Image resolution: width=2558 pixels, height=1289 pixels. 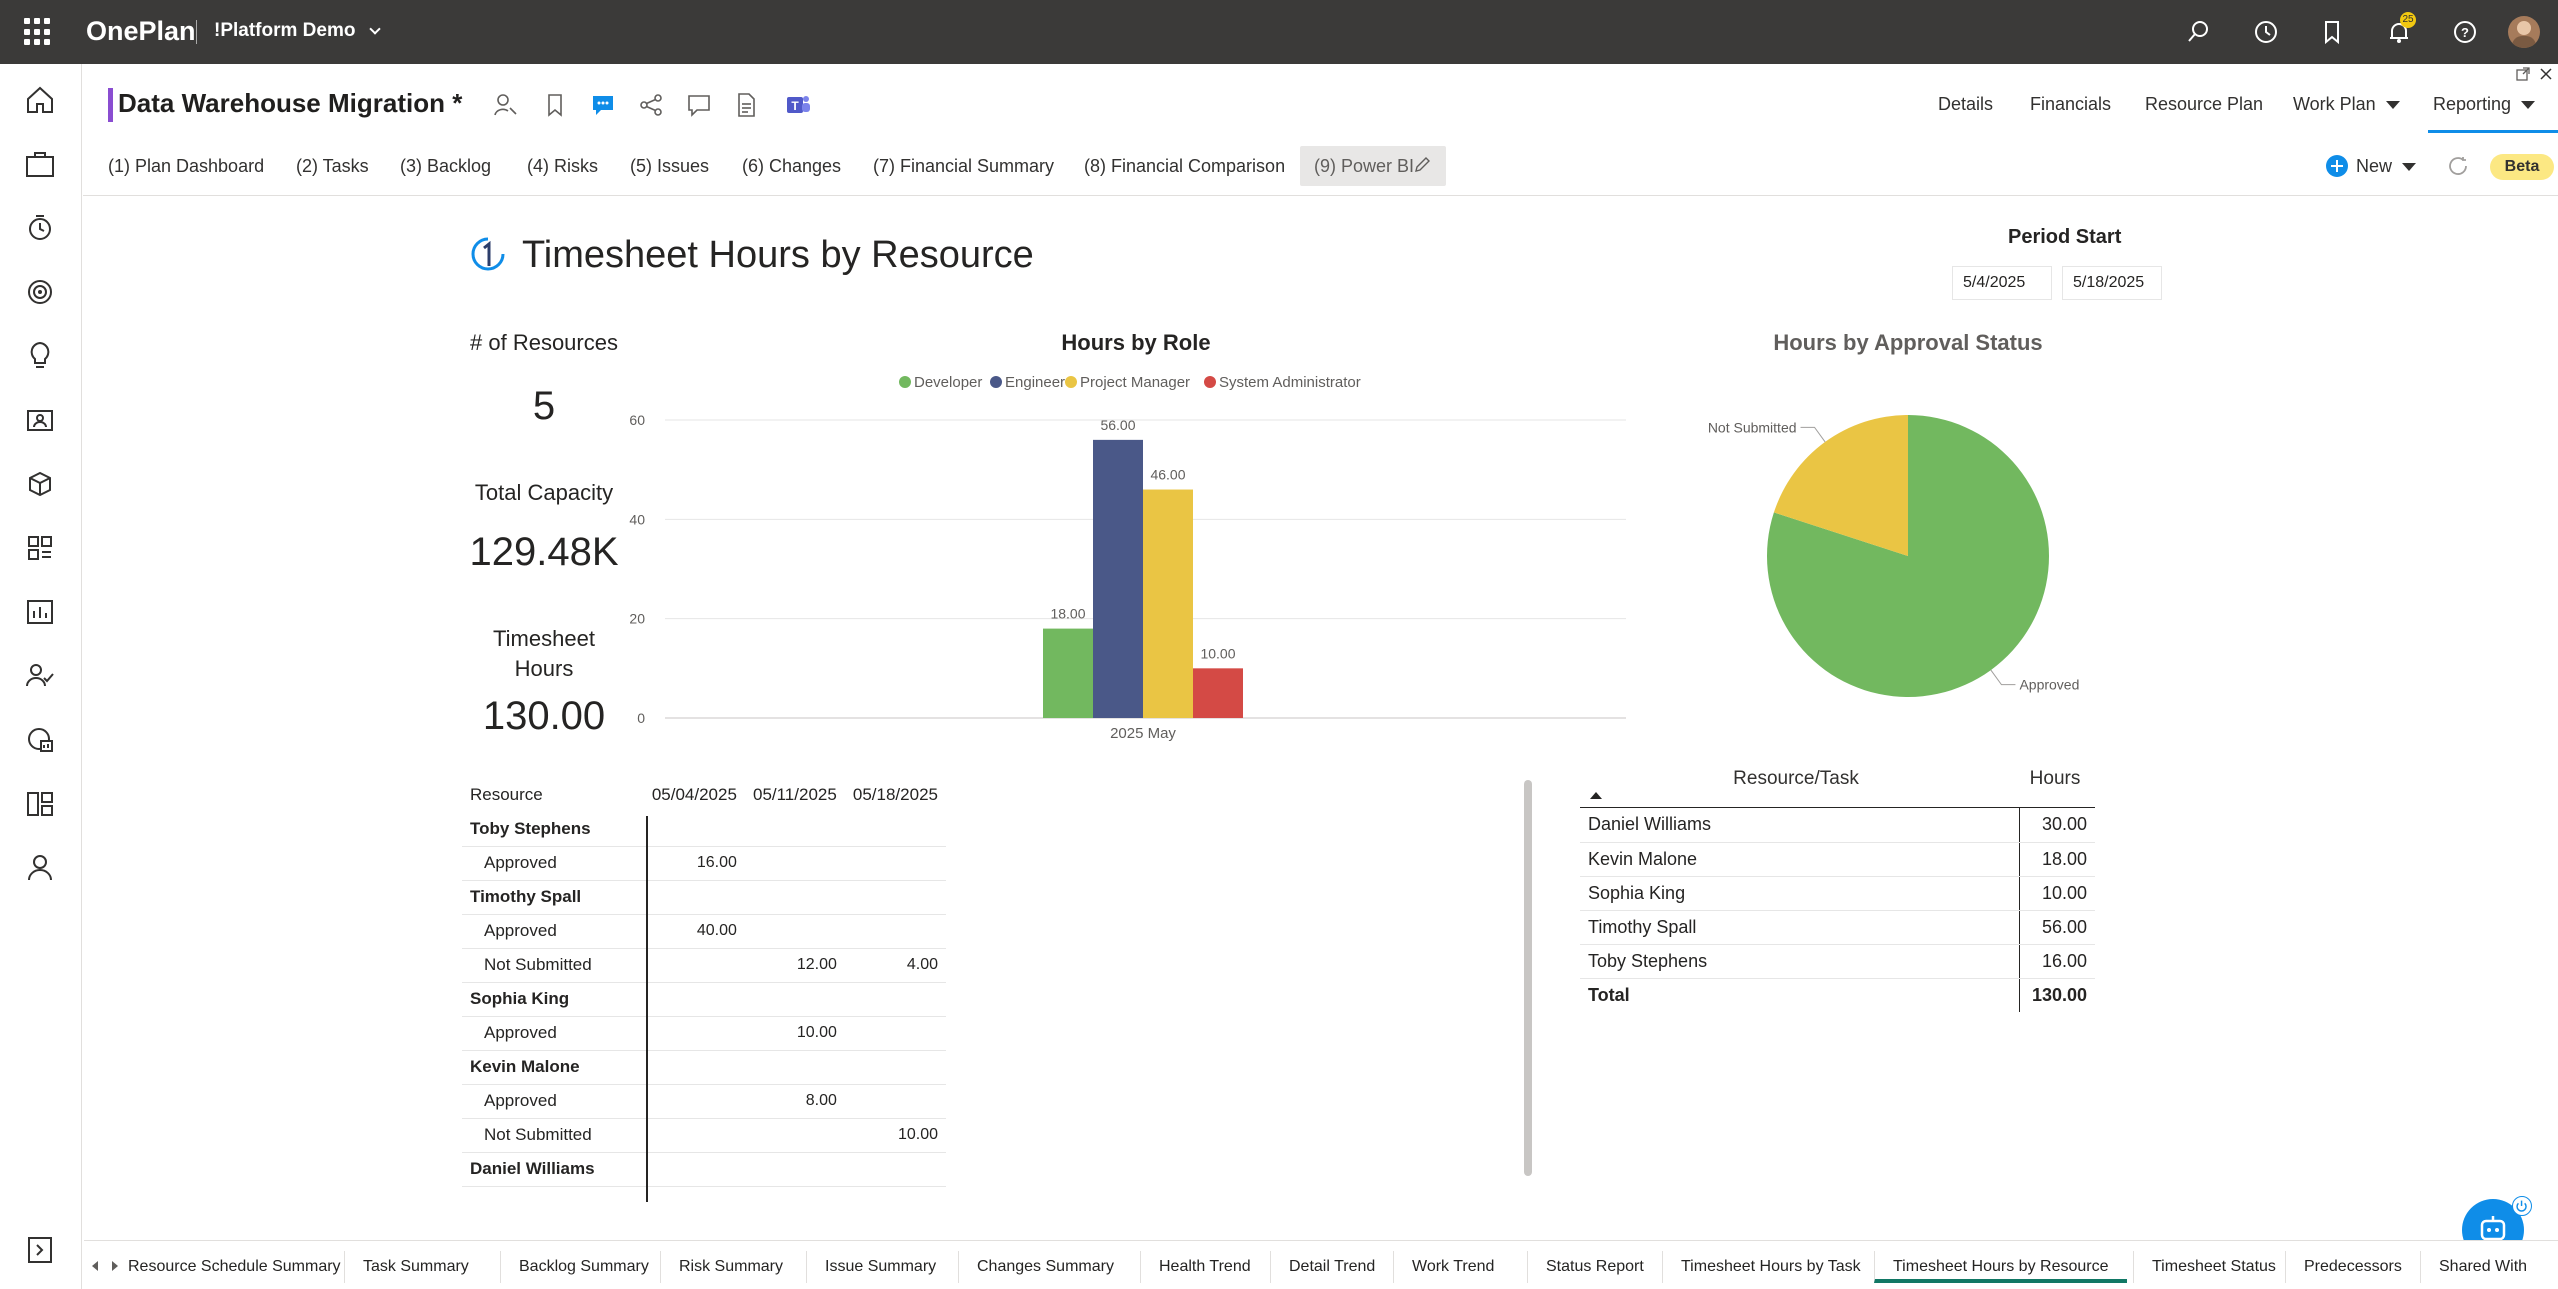 I want to click on summary-row: Kevin Malone 18.00, so click(x=1837, y=859).